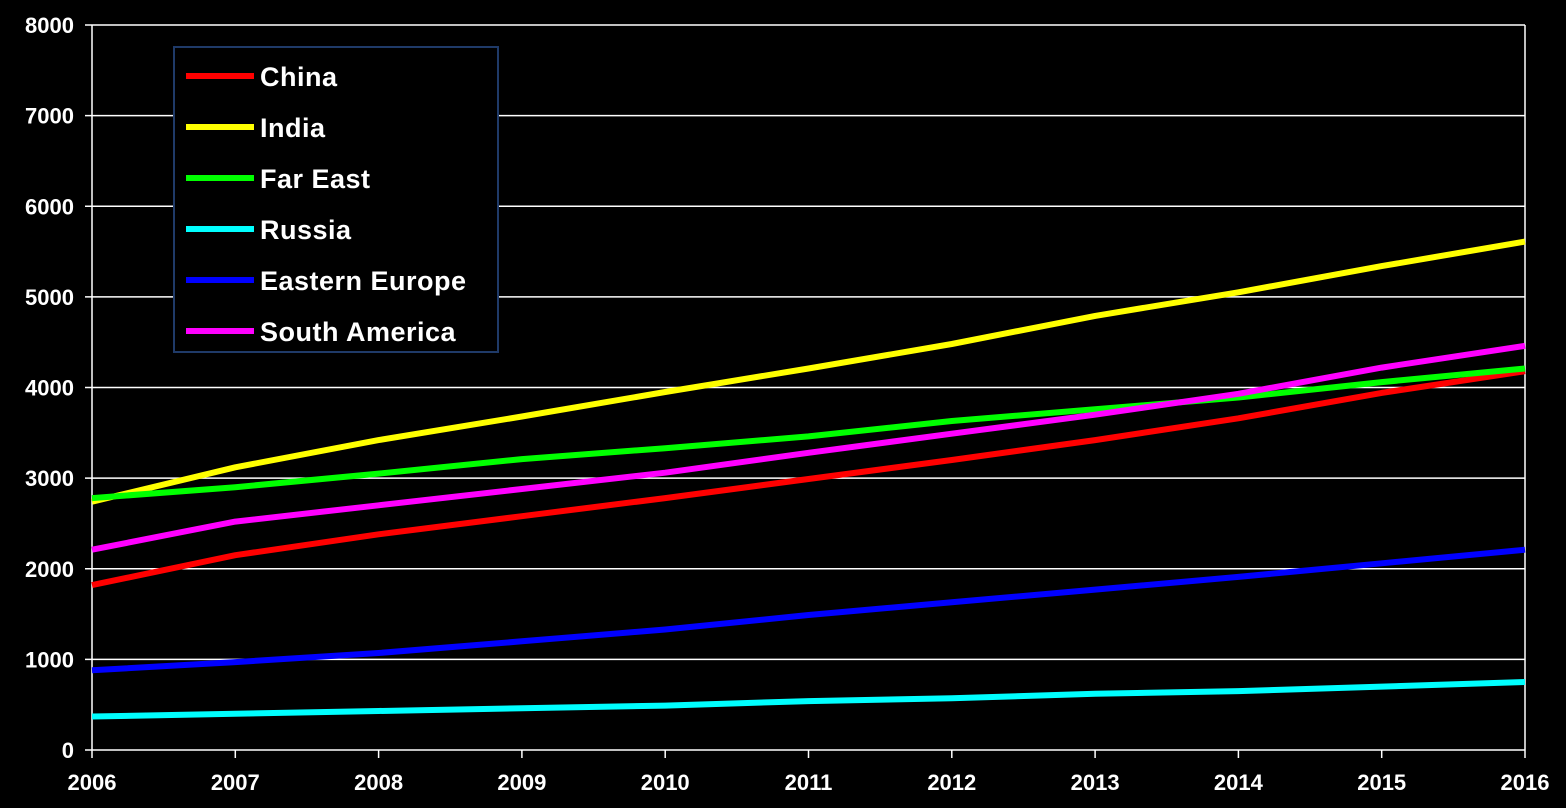 The width and height of the screenshot is (1566, 808). Describe the element at coordinates (809, 782) in the screenshot. I see `x-tick-label: 2011` at that location.